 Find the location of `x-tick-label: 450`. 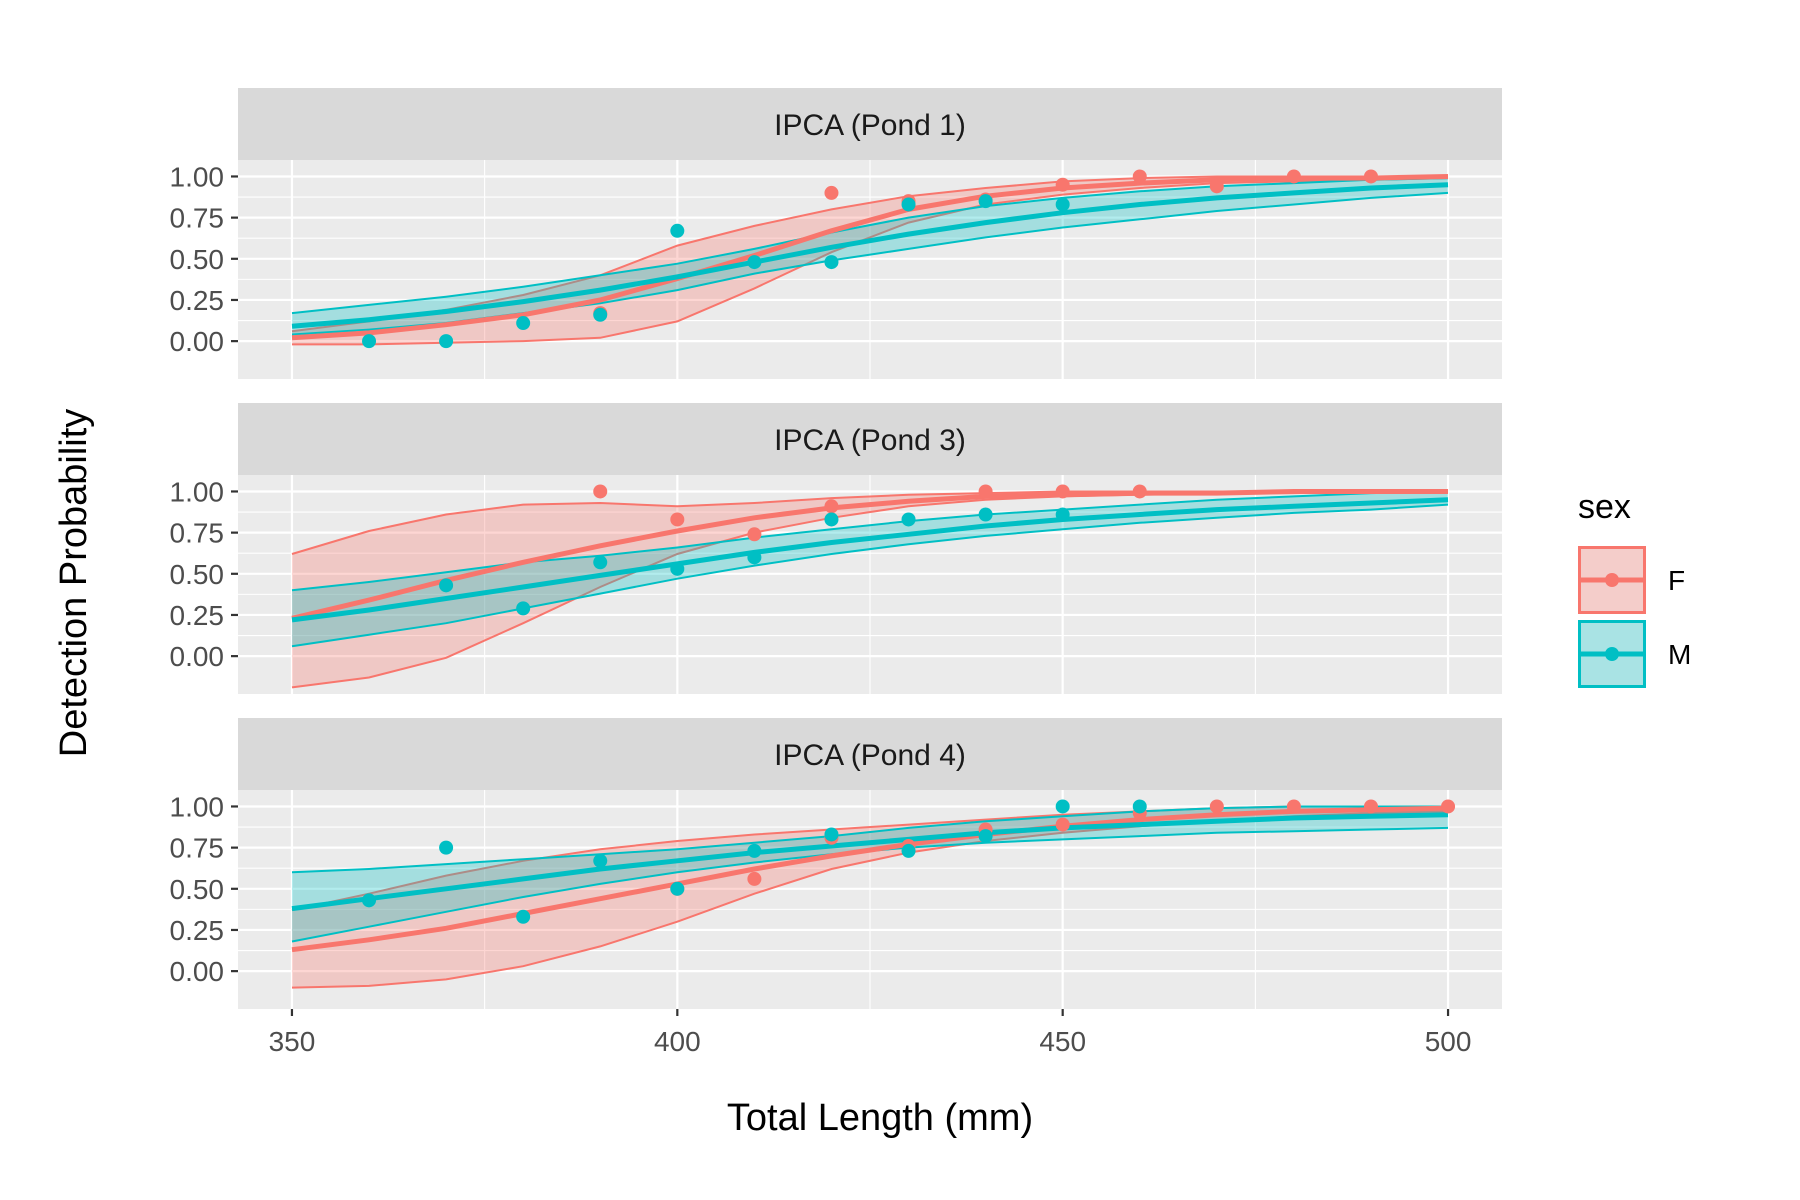

x-tick-label: 450 is located at coordinates (1062, 1041).